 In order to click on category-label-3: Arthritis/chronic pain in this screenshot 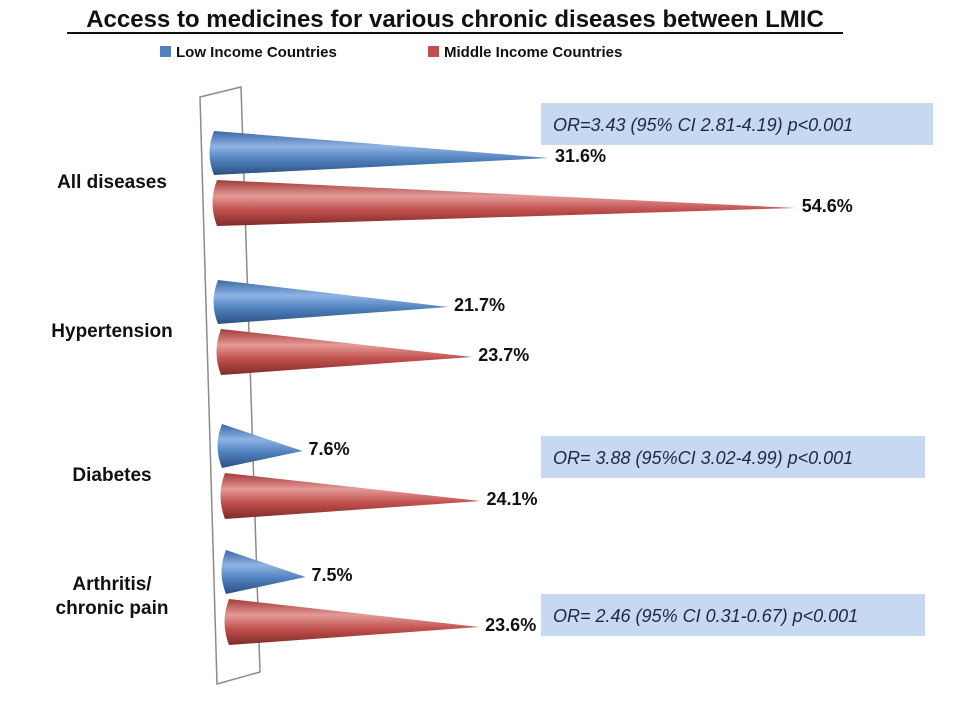, I will do `click(112, 596)`.